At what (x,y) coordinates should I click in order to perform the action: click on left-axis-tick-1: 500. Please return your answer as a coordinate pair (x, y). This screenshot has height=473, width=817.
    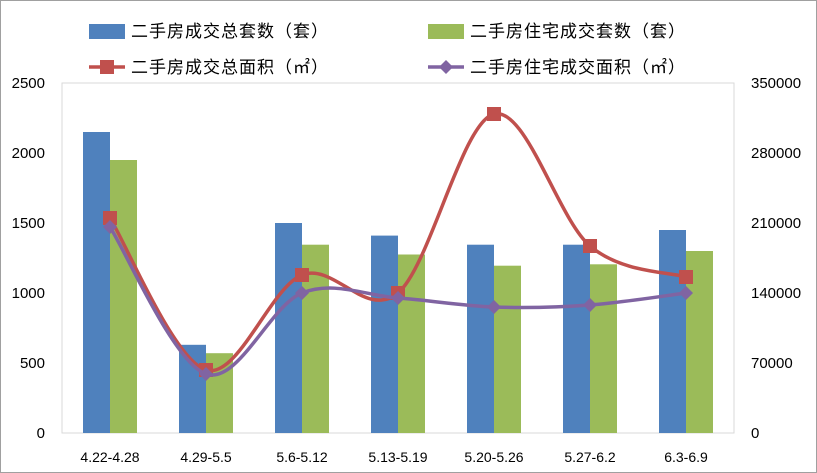
    Looking at the image, I should click on (32, 363).